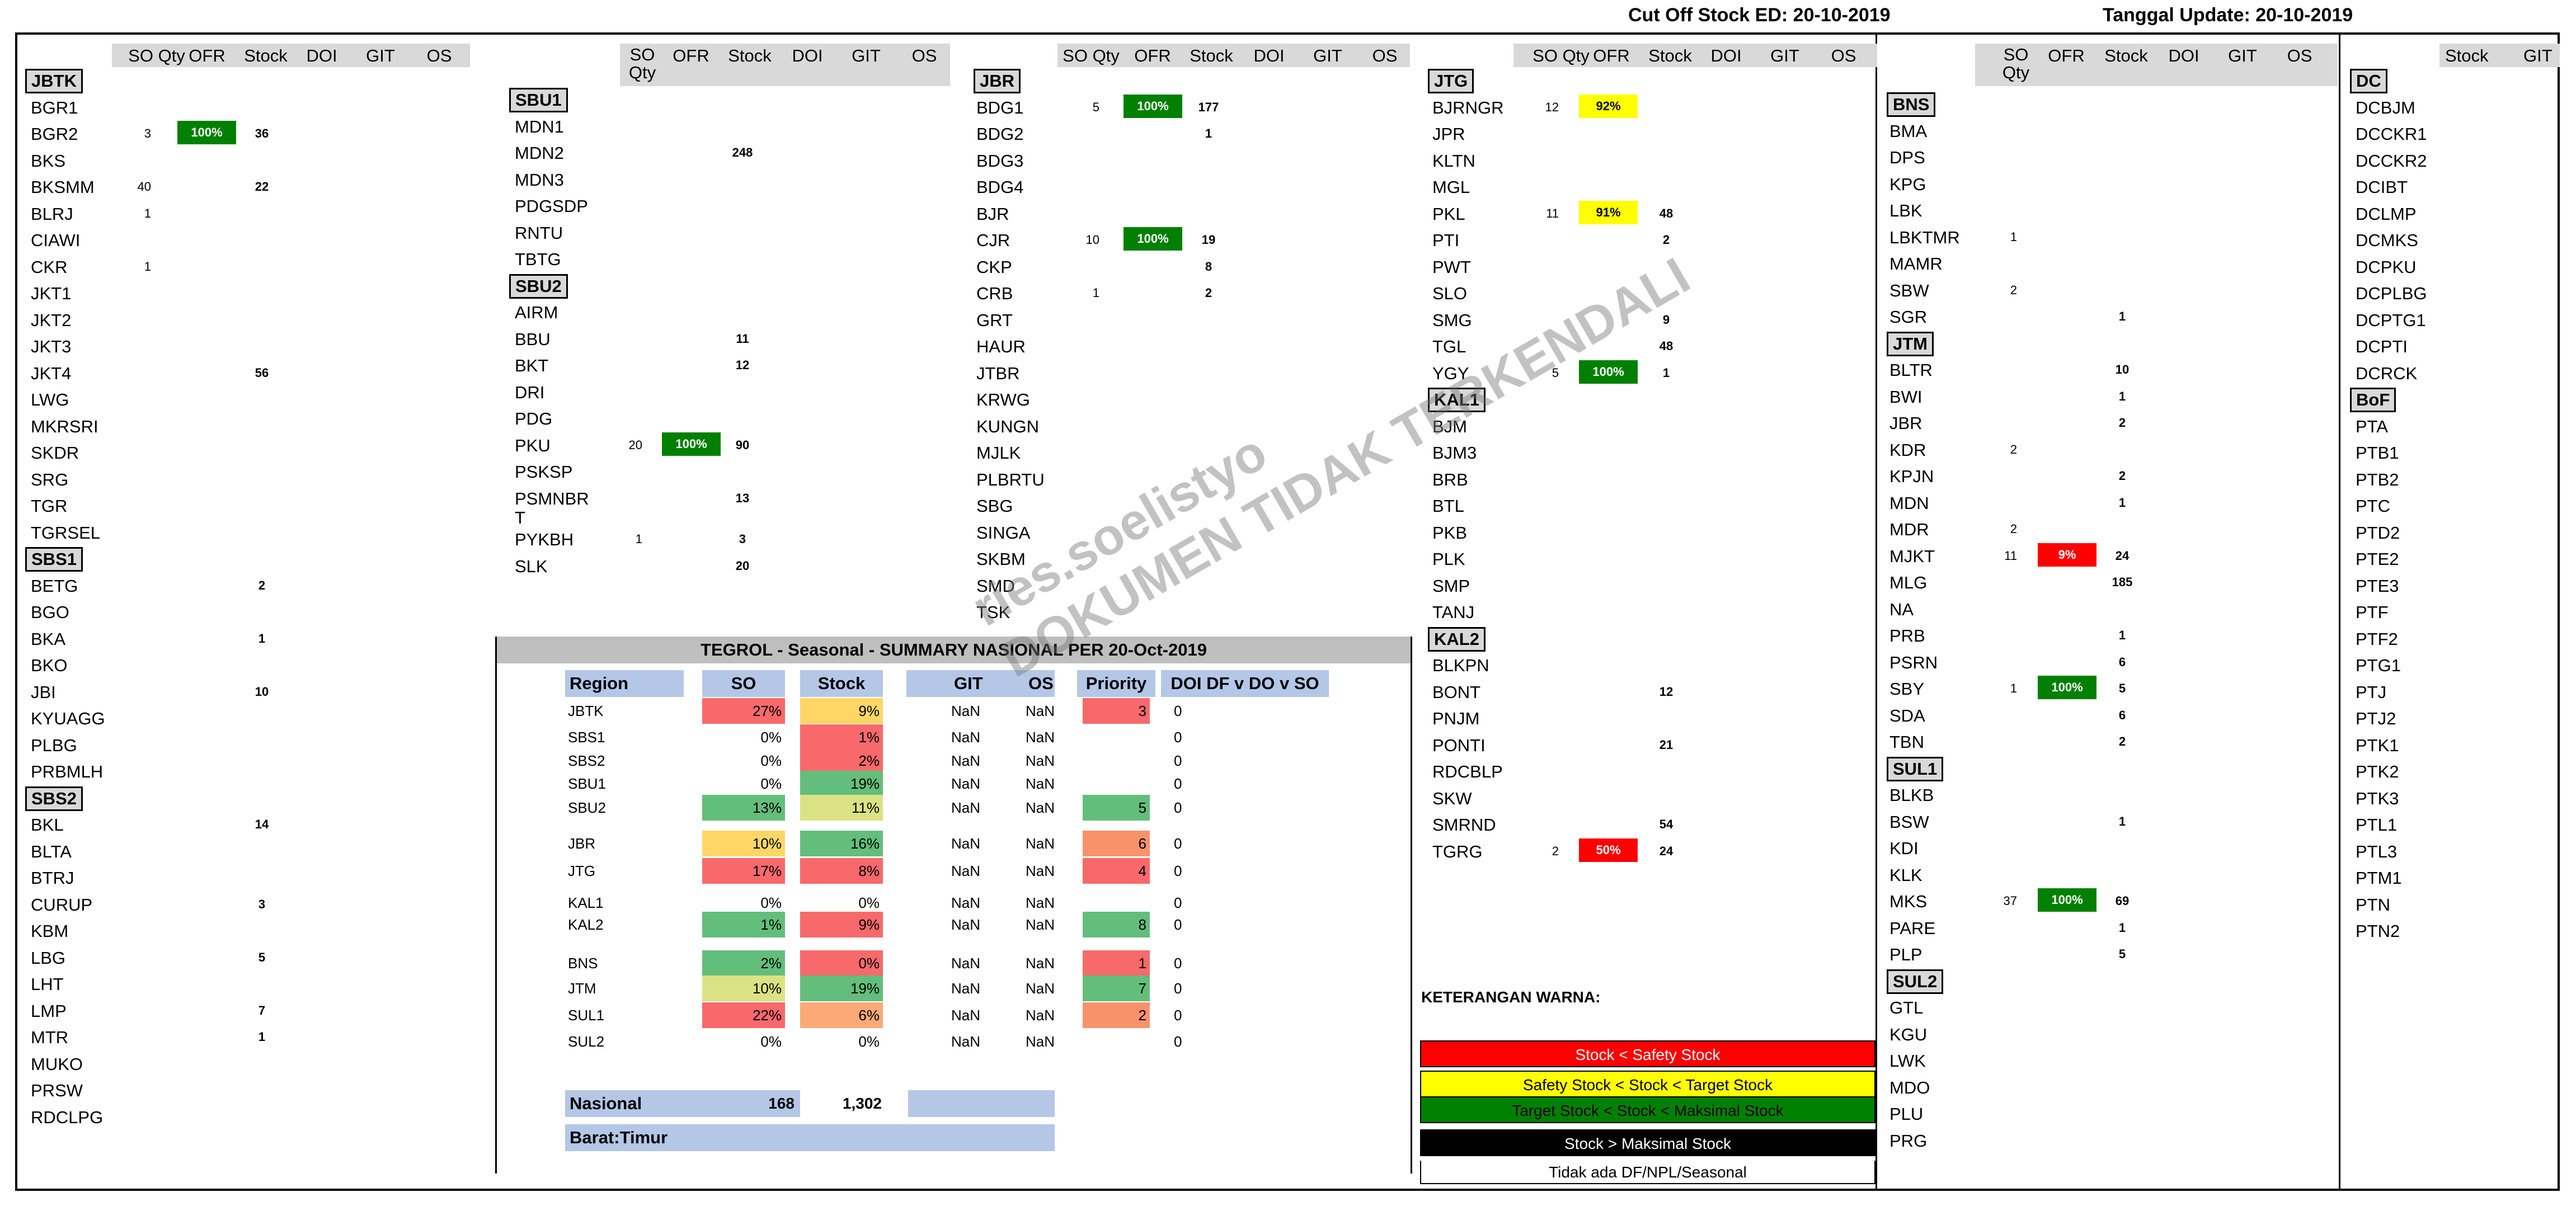  What do you see at coordinates (1608, 850) in the screenshot?
I see `panel4-row-ofr-bar: 50%` at bounding box center [1608, 850].